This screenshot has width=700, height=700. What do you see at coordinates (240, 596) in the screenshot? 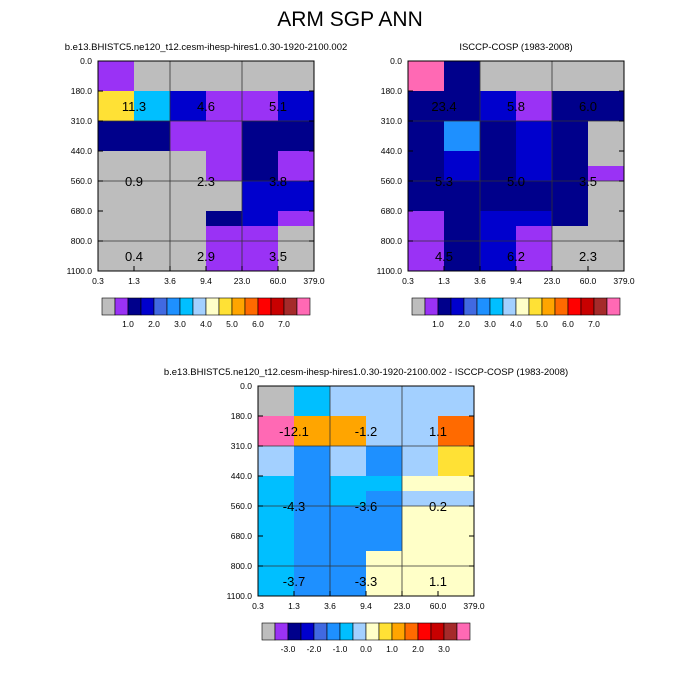
I see `y-tick-label: 1100.0` at bounding box center [240, 596].